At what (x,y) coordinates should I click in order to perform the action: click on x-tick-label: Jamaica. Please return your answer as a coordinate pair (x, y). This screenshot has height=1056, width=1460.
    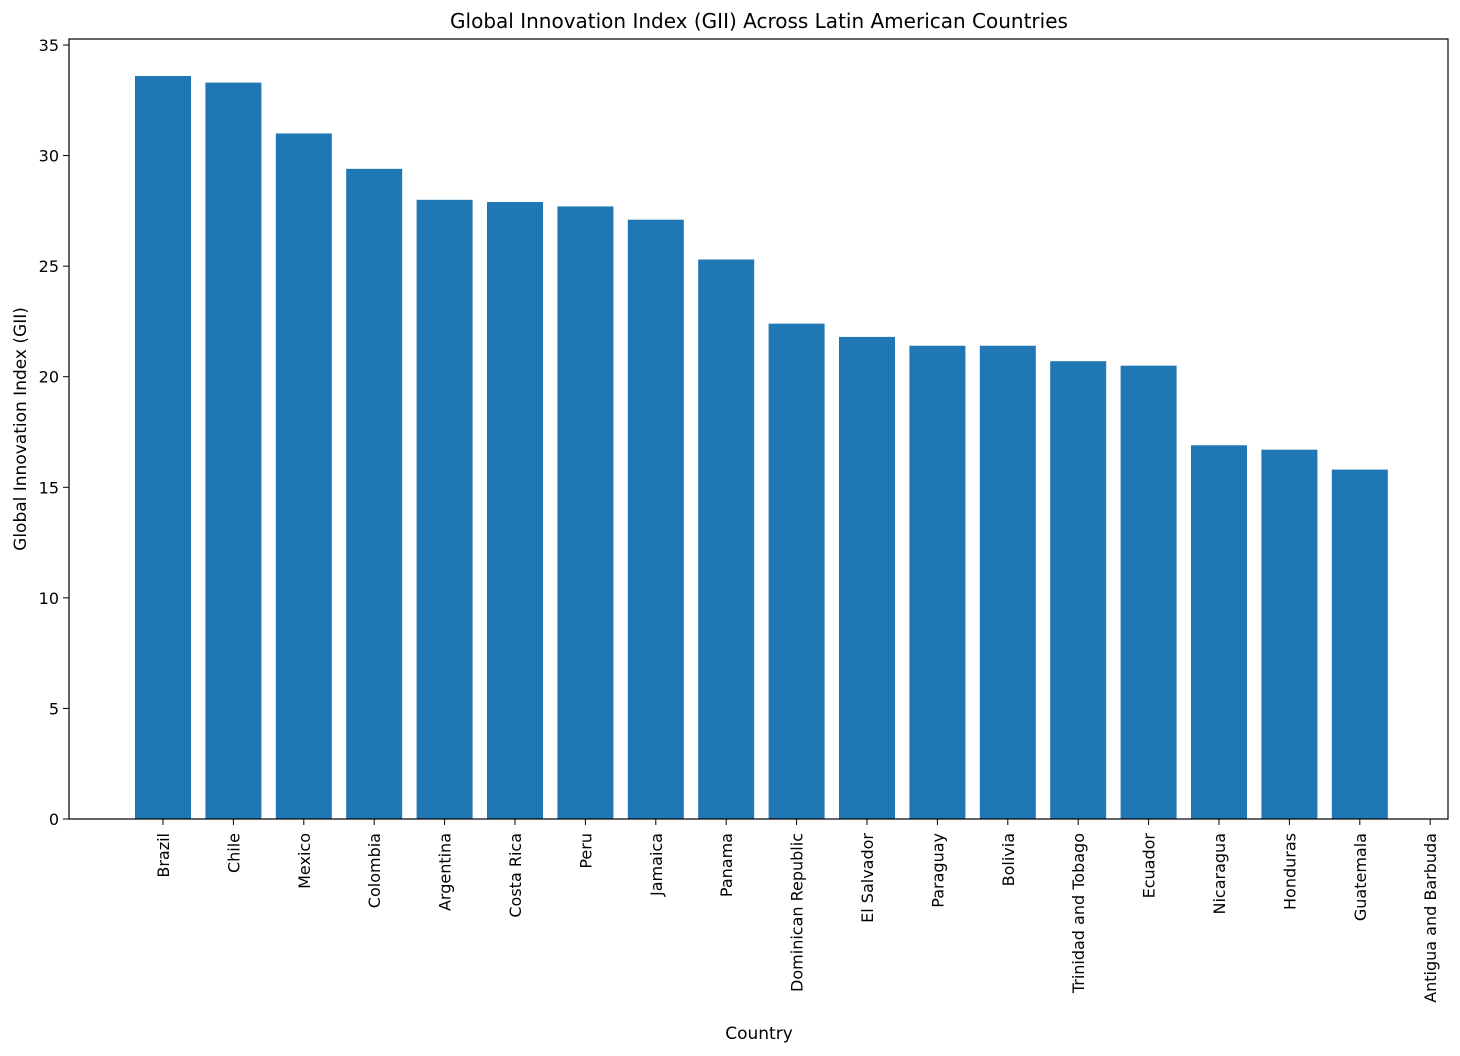
    Looking at the image, I should click on (656, 865).